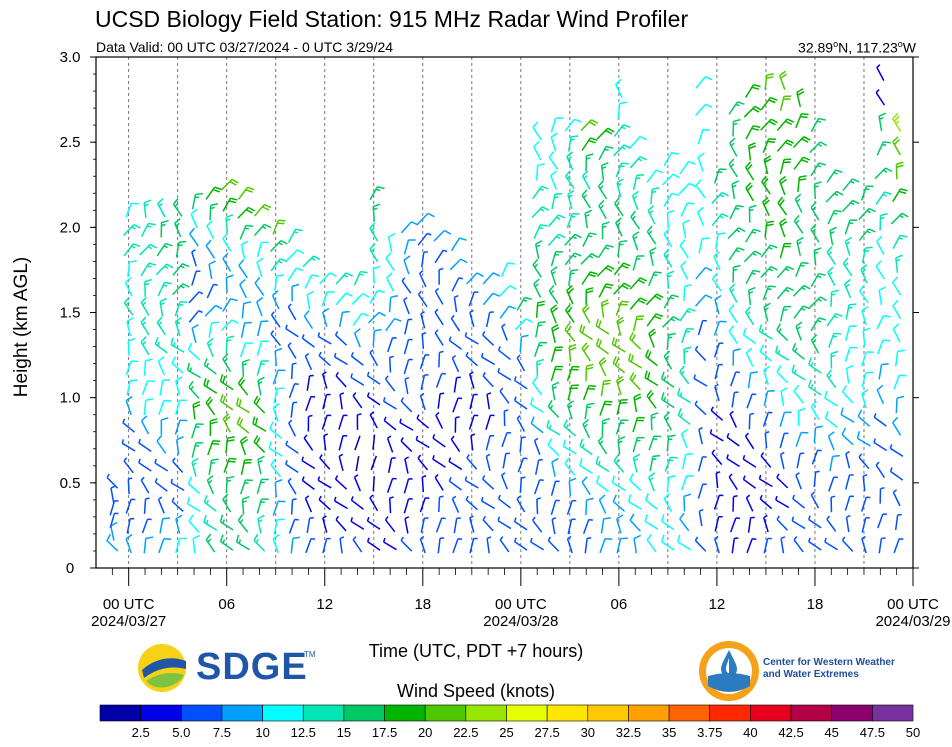 Image resolution: width=952 pixels, height=747 pixels. What do you see at coordinates (226, 604) in the screenshot?
I see `x-tick-label: 06` at bounding box center [226, 604].